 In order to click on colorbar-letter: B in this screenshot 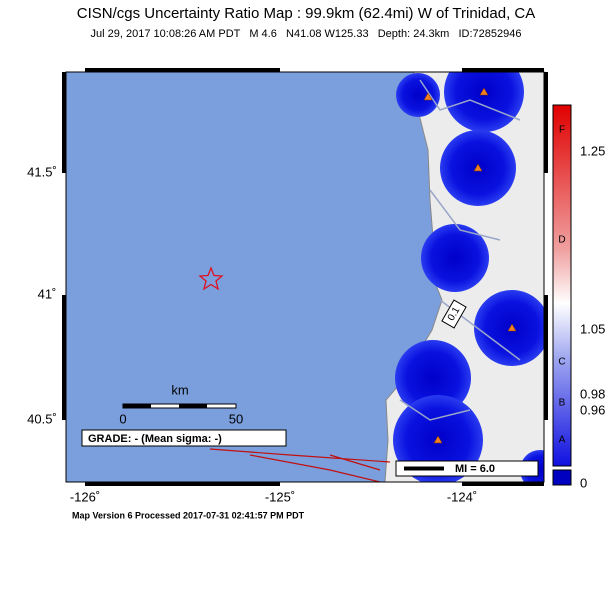, I will do `click(562, 403)`.